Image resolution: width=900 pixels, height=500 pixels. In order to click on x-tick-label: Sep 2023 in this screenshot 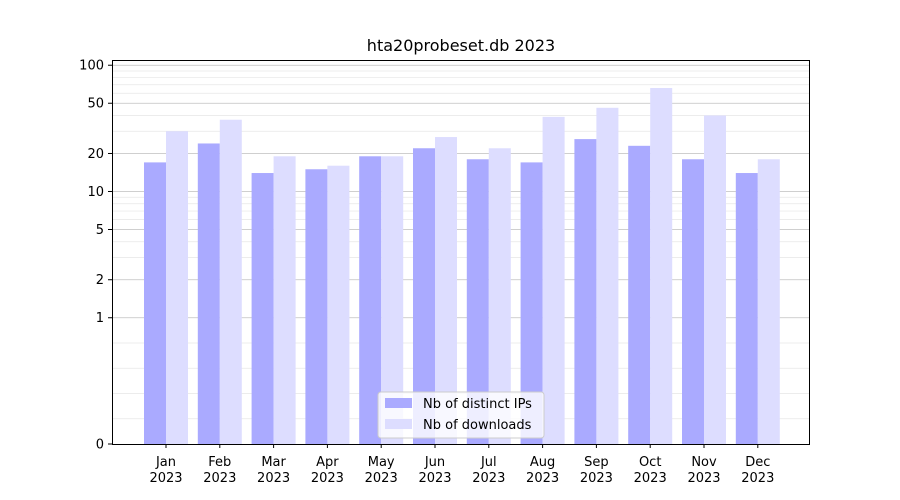, I will do `click(596, 470)`.